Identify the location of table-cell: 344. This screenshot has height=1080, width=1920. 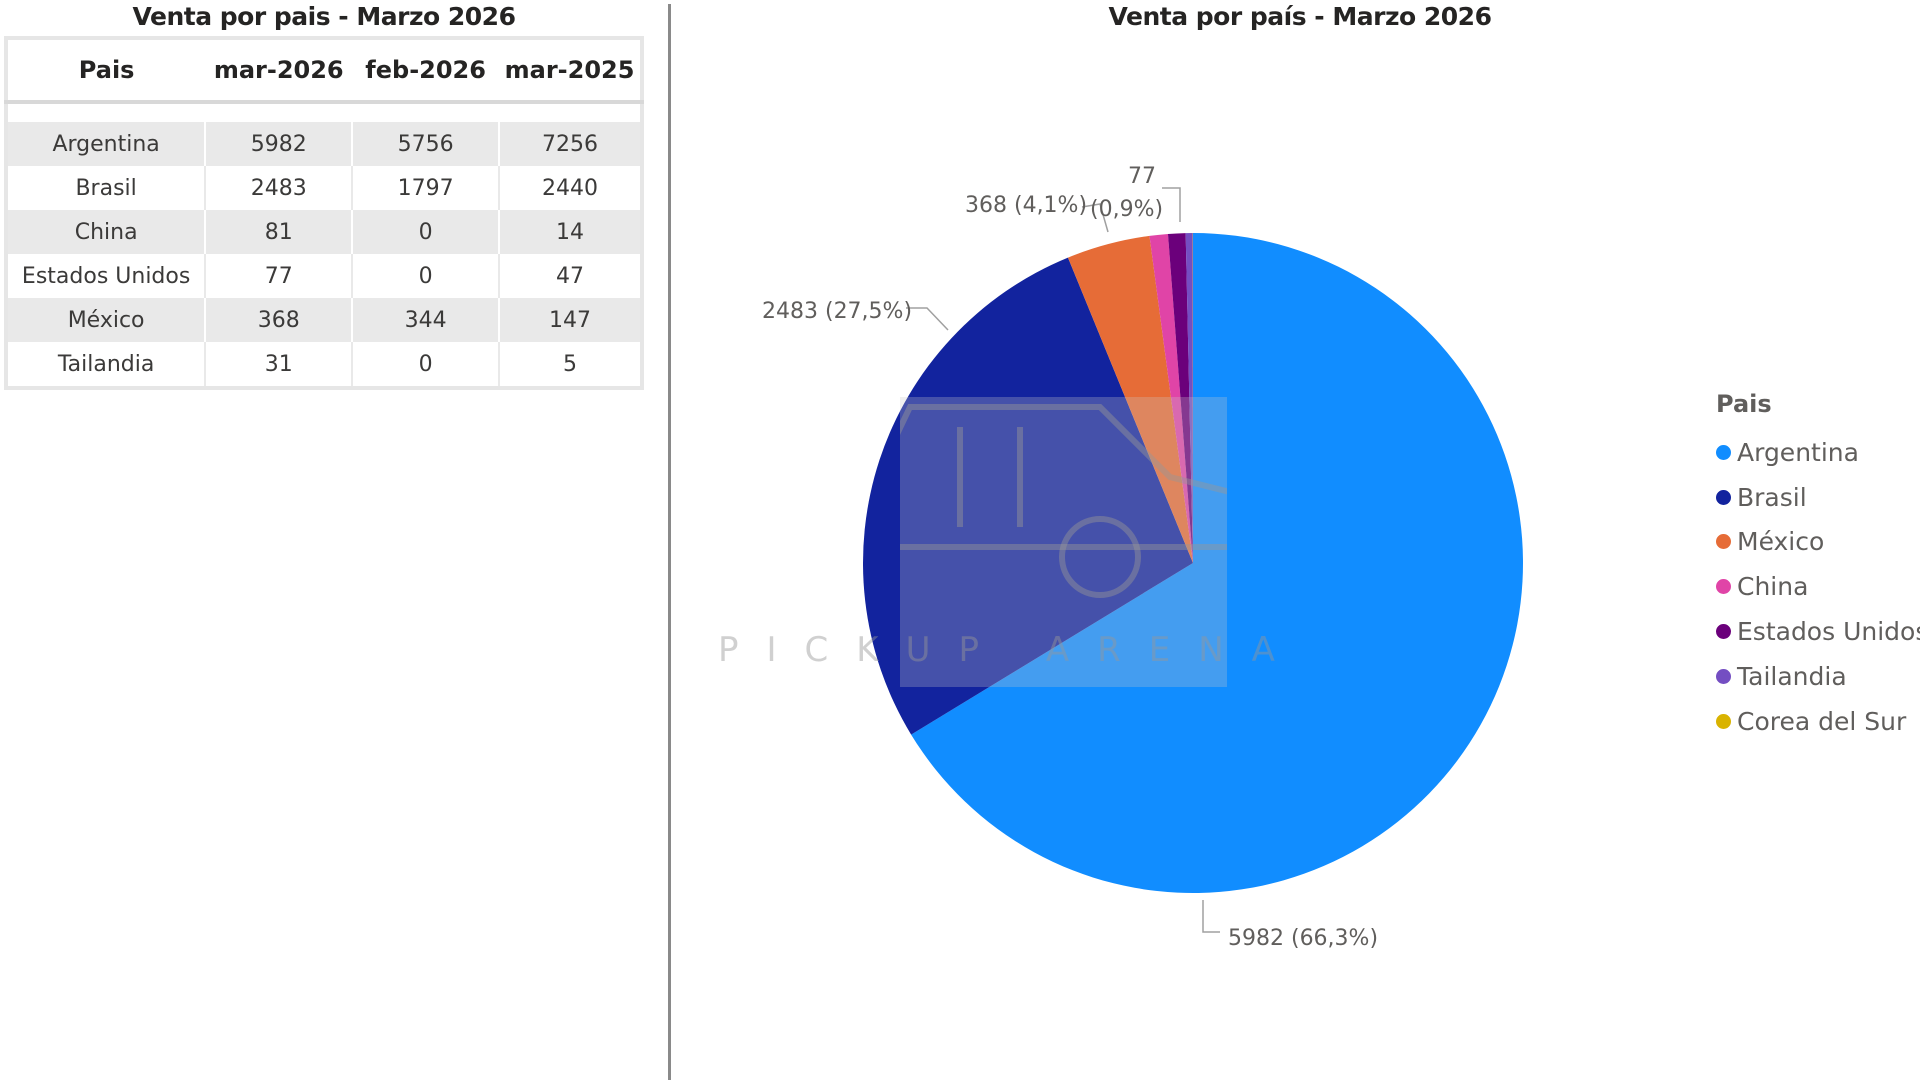
(426, 320).